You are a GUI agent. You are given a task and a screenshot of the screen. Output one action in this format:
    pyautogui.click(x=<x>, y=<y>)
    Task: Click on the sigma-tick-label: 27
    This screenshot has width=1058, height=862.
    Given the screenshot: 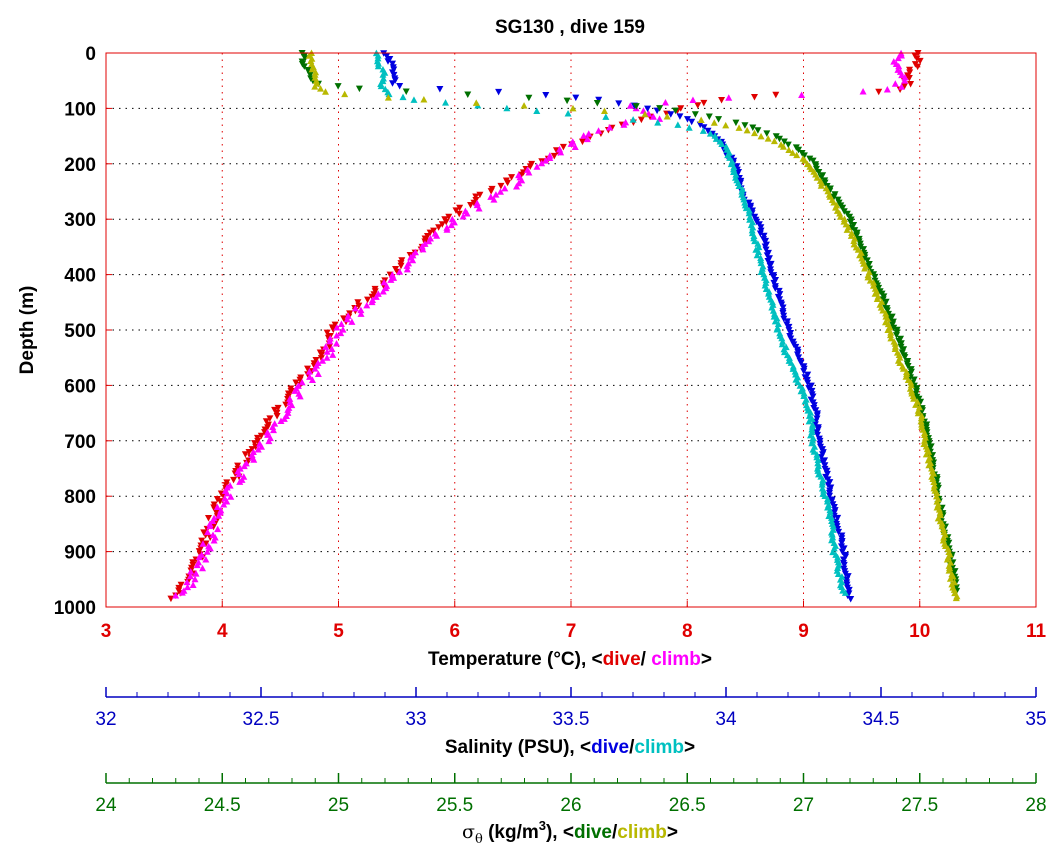 What is the action you would take?
    pyautogui.click(x=803, y=805)
    